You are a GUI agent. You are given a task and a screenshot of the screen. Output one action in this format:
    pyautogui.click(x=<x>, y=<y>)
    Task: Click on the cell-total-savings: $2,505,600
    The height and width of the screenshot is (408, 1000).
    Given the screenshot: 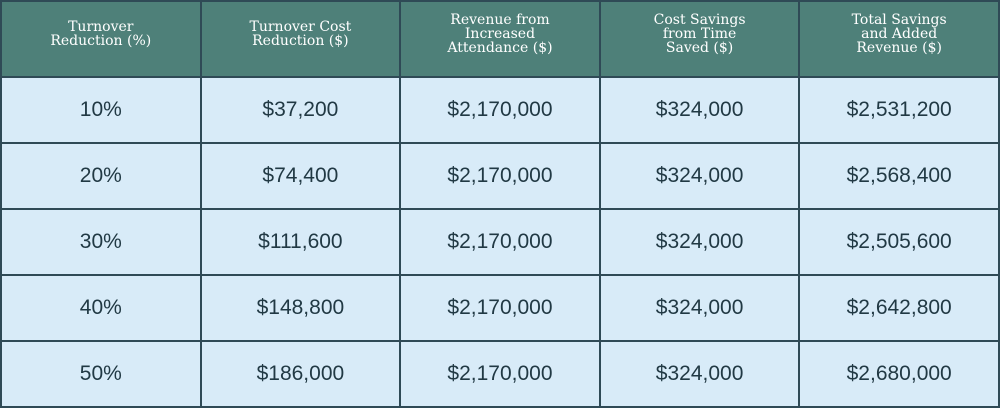 What is the action you would take?
    pyautogui.click(x=899, y=242)
    